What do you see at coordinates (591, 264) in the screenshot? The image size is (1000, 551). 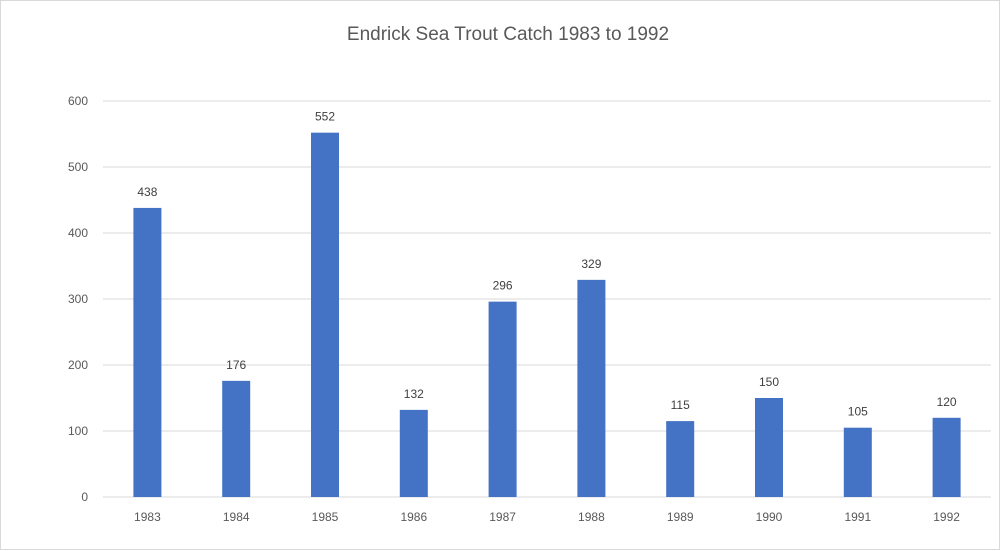 I see `data-label: 329` at bounding box center [591, 264].